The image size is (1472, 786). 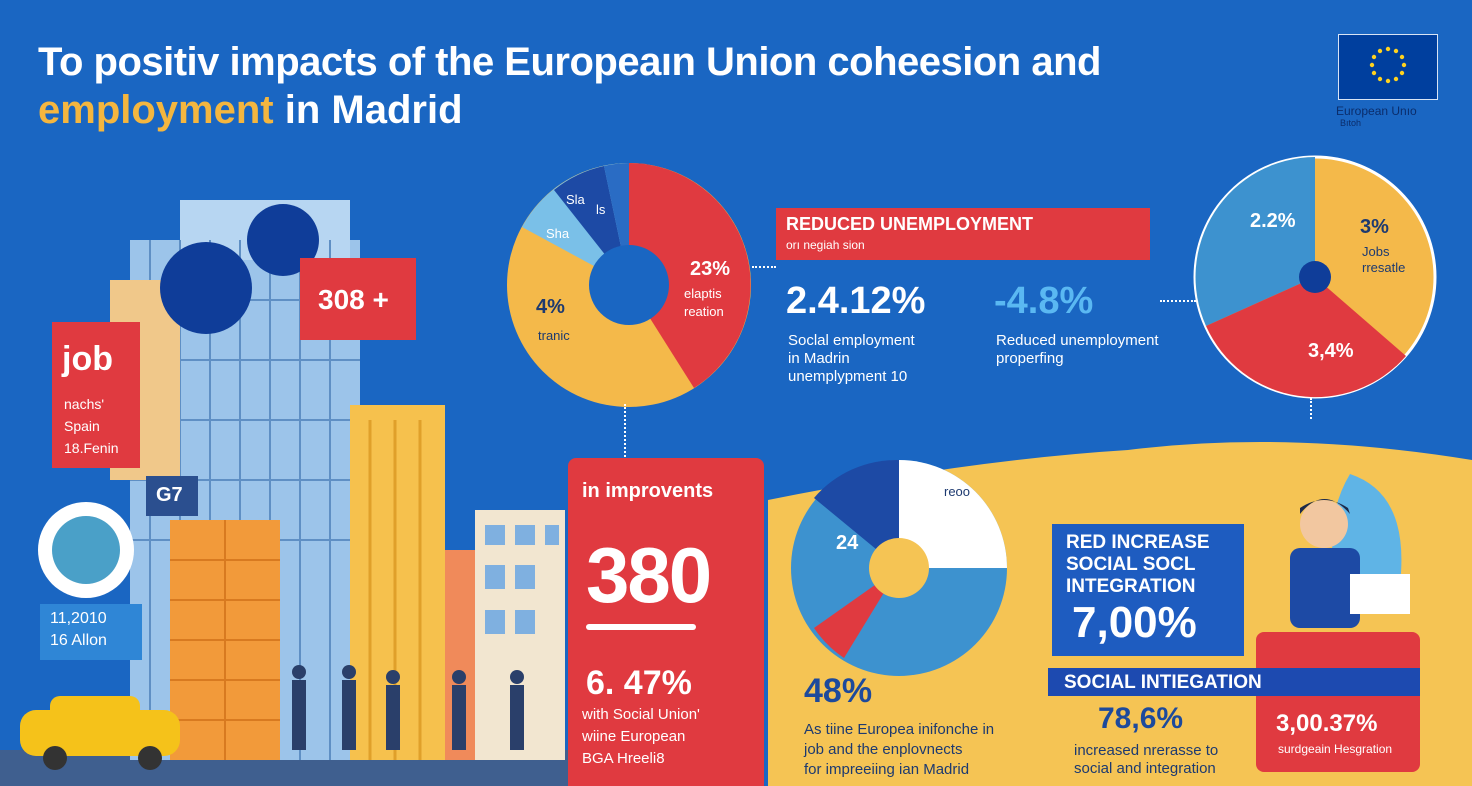 What do you see at coordinates (851, 340) in the screenshot?
I see `unemployment-desc-1-line1: Soclal employment` at bounding box center [851, 340].